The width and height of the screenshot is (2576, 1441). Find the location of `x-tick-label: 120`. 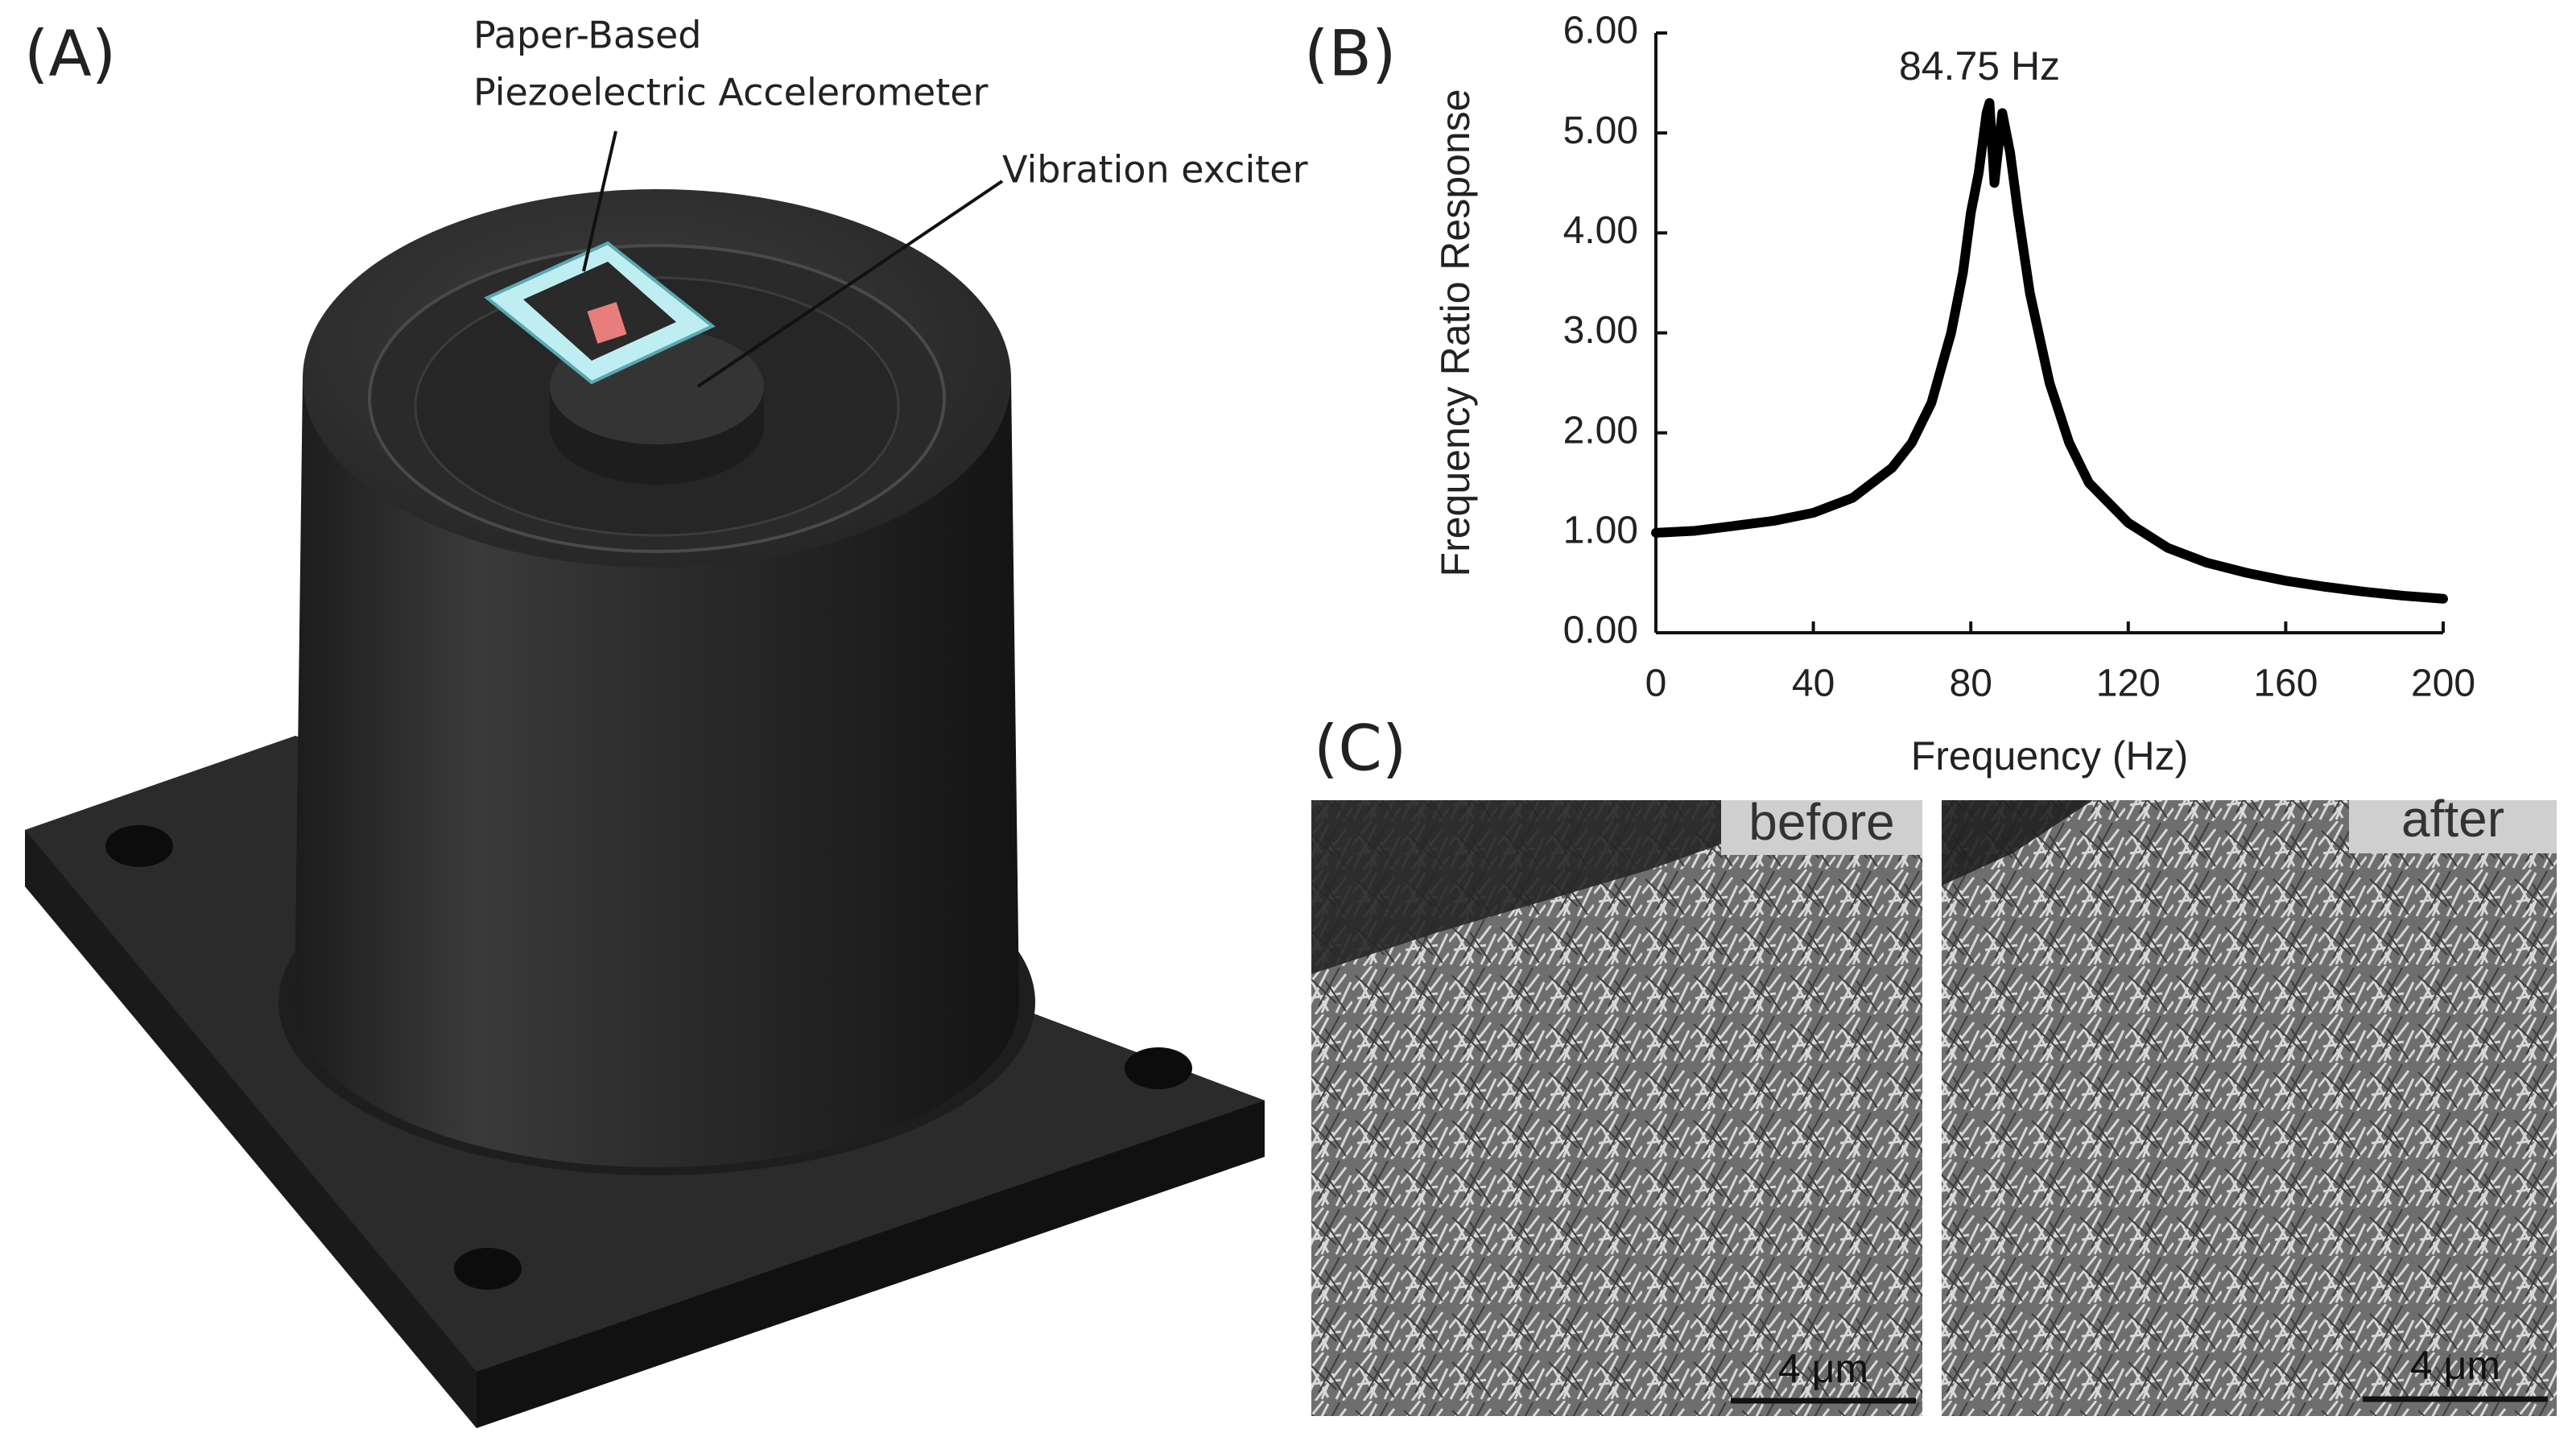

x-tick-label: 120 is located at coordinates (2128, 684).